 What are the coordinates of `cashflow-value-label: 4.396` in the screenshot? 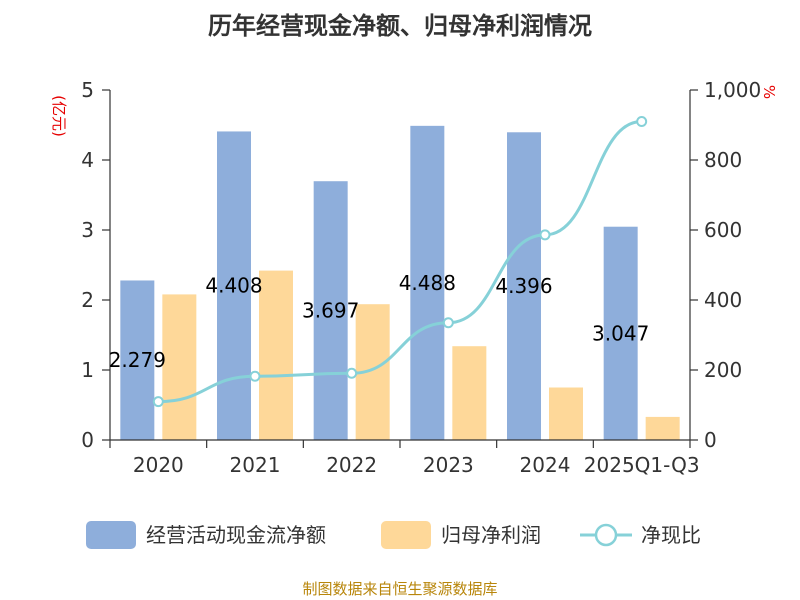 It's located at (523, 286).